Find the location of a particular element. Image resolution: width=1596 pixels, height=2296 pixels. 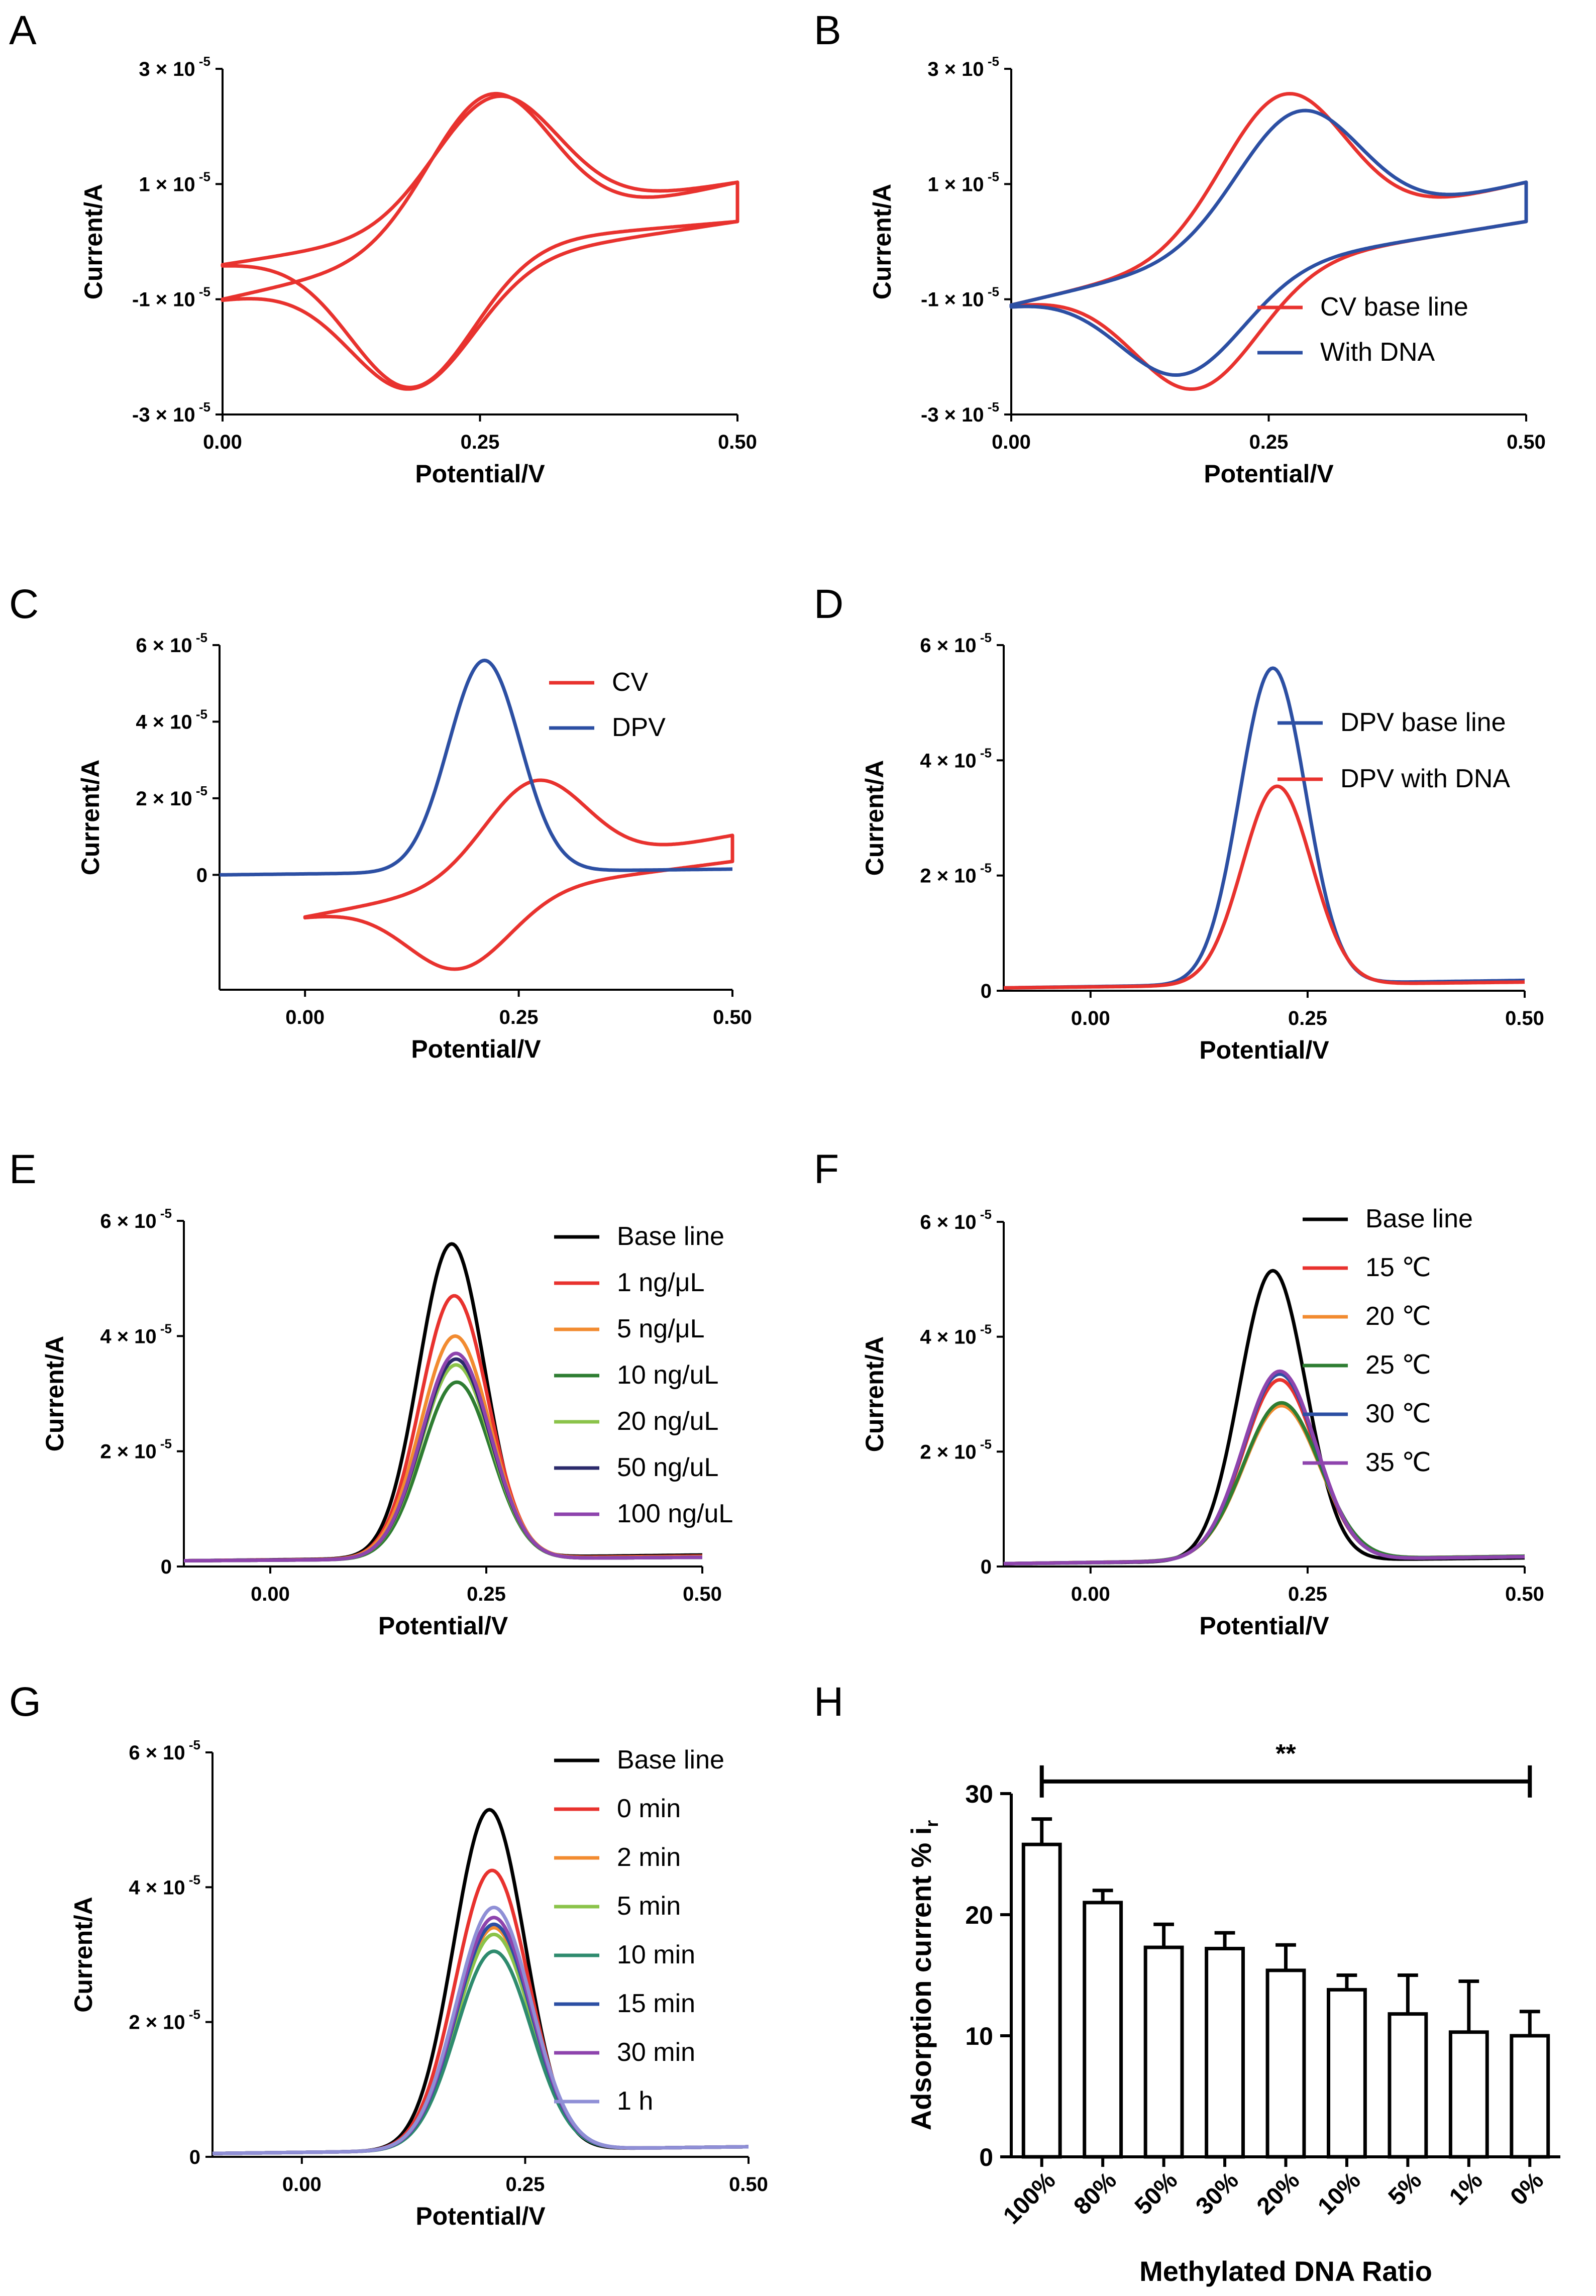

legend-label: With DNA is located at coordinates (1377, 352).